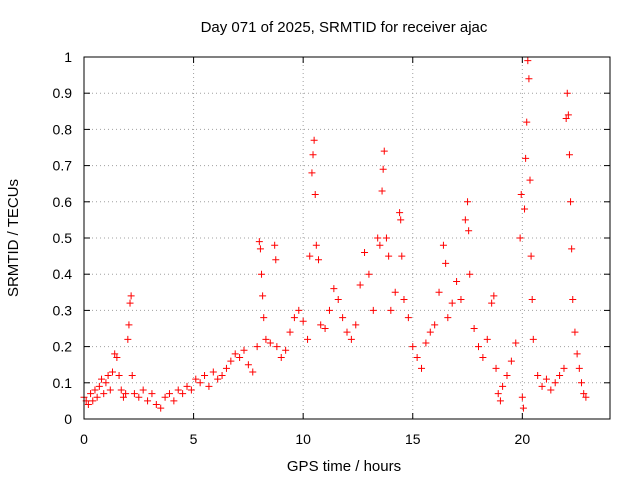 The image size is (640, 480). I want to click on y-tick-label: 0.6, so click(63, 202).